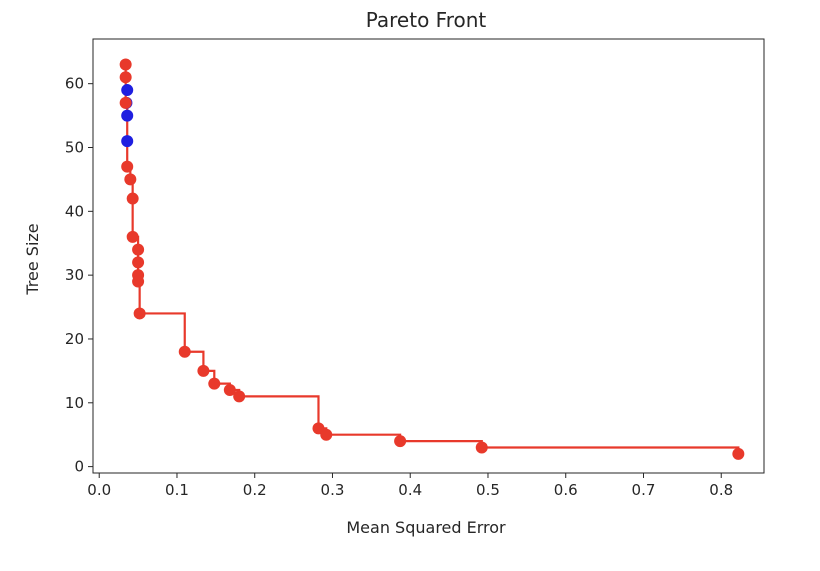 Image resolution: width=820 pixels, height=571 pixels. I want to click on x-tick-label: 0.6, so click(566, 490).